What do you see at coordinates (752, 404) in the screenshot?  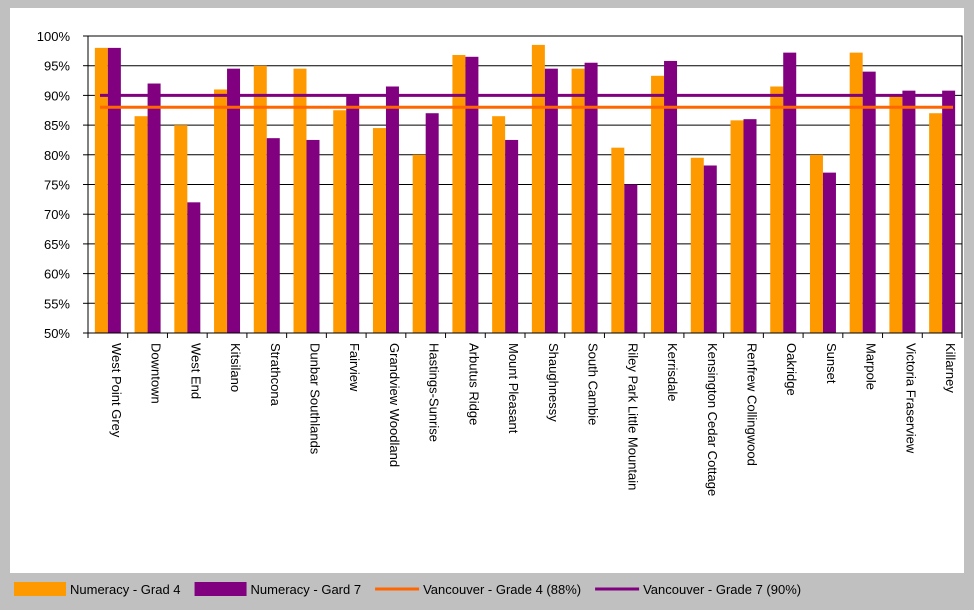 I see `x-category-label: Renfrew Collingwood` at bounding box center [752, 404].